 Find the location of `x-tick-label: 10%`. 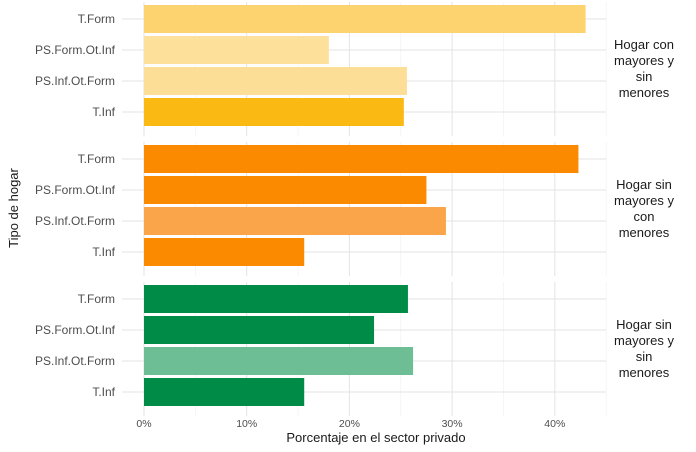

x-tick-label: 10% is located at coordinates (246, 424).